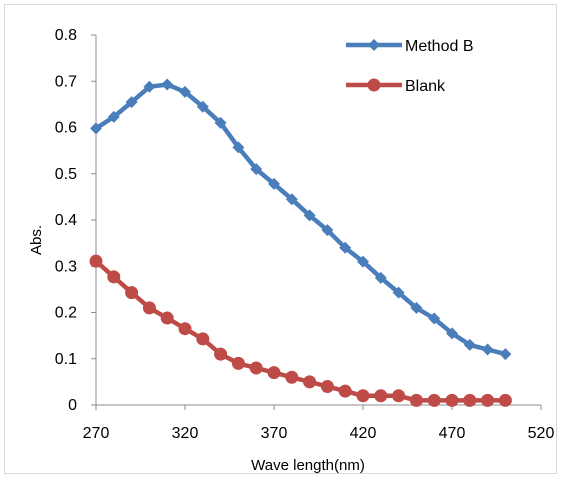 This screenshot has width=563, height=479. What do you see at coordinates (308, 465) in the screenshot?
I see `x-axis-title: Wave length(nm)` at bounding box center [308, 465].